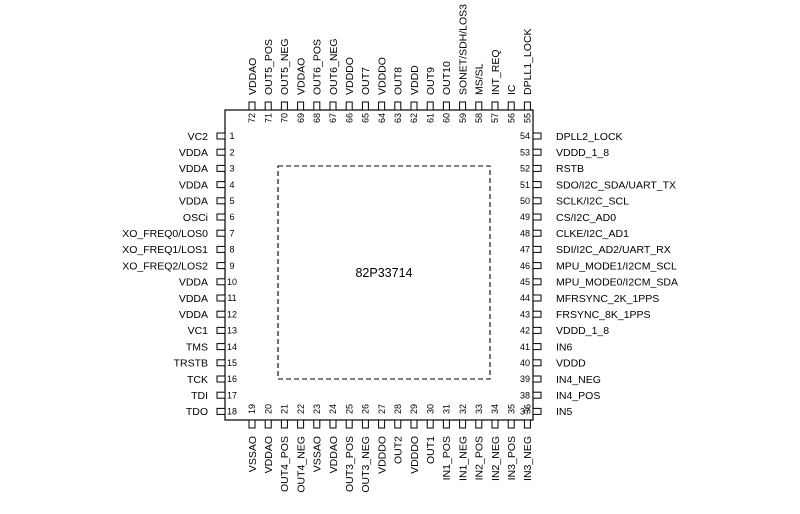  What do you see at coordinates (511, 118) in the screenshot?
I see `pin-number: 56` at bounding box center [511, 118].